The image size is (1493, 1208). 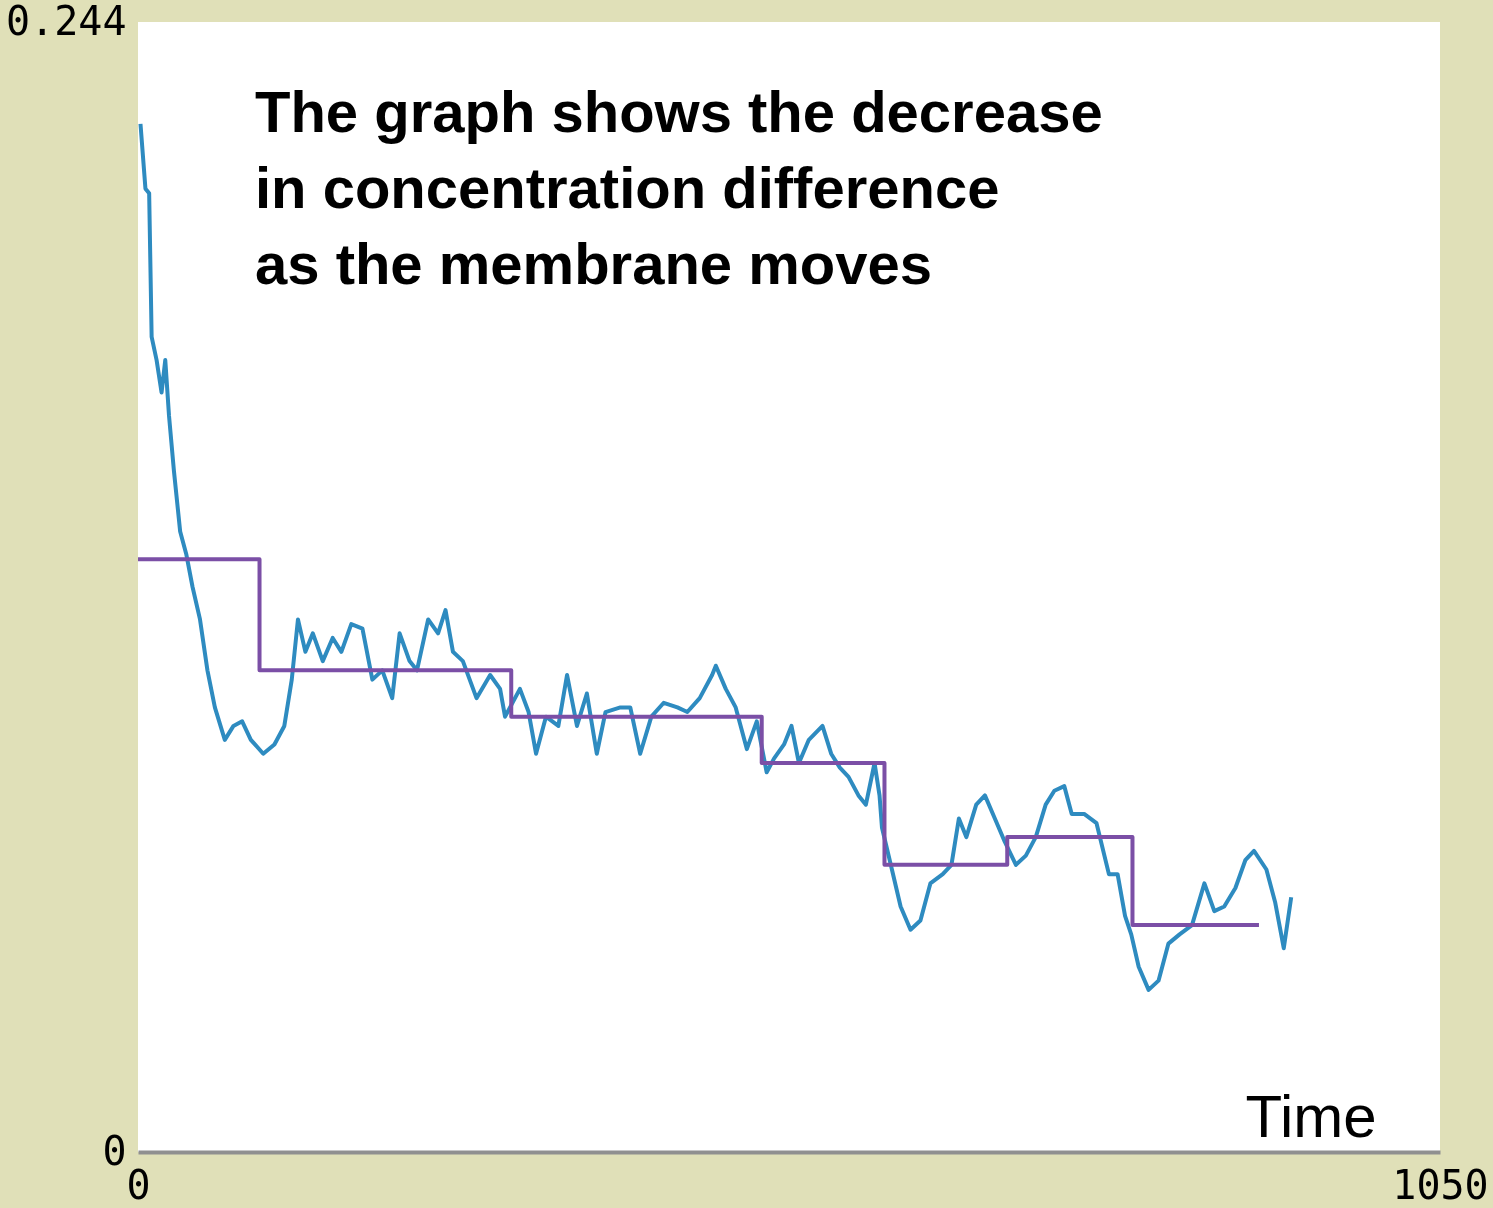 What do you see at coordinates (1311, 1116) in the screenshot?
I see `x-axis-title: Time` at bounding box center [1311, 1116].